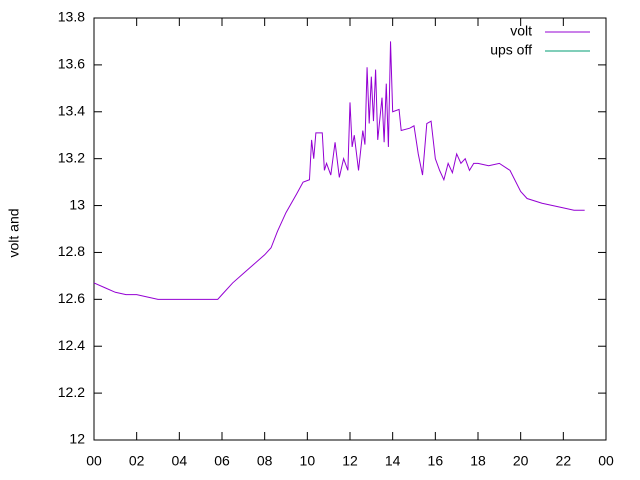  I want to click on y-tick-label: 13, so click(77, 204).